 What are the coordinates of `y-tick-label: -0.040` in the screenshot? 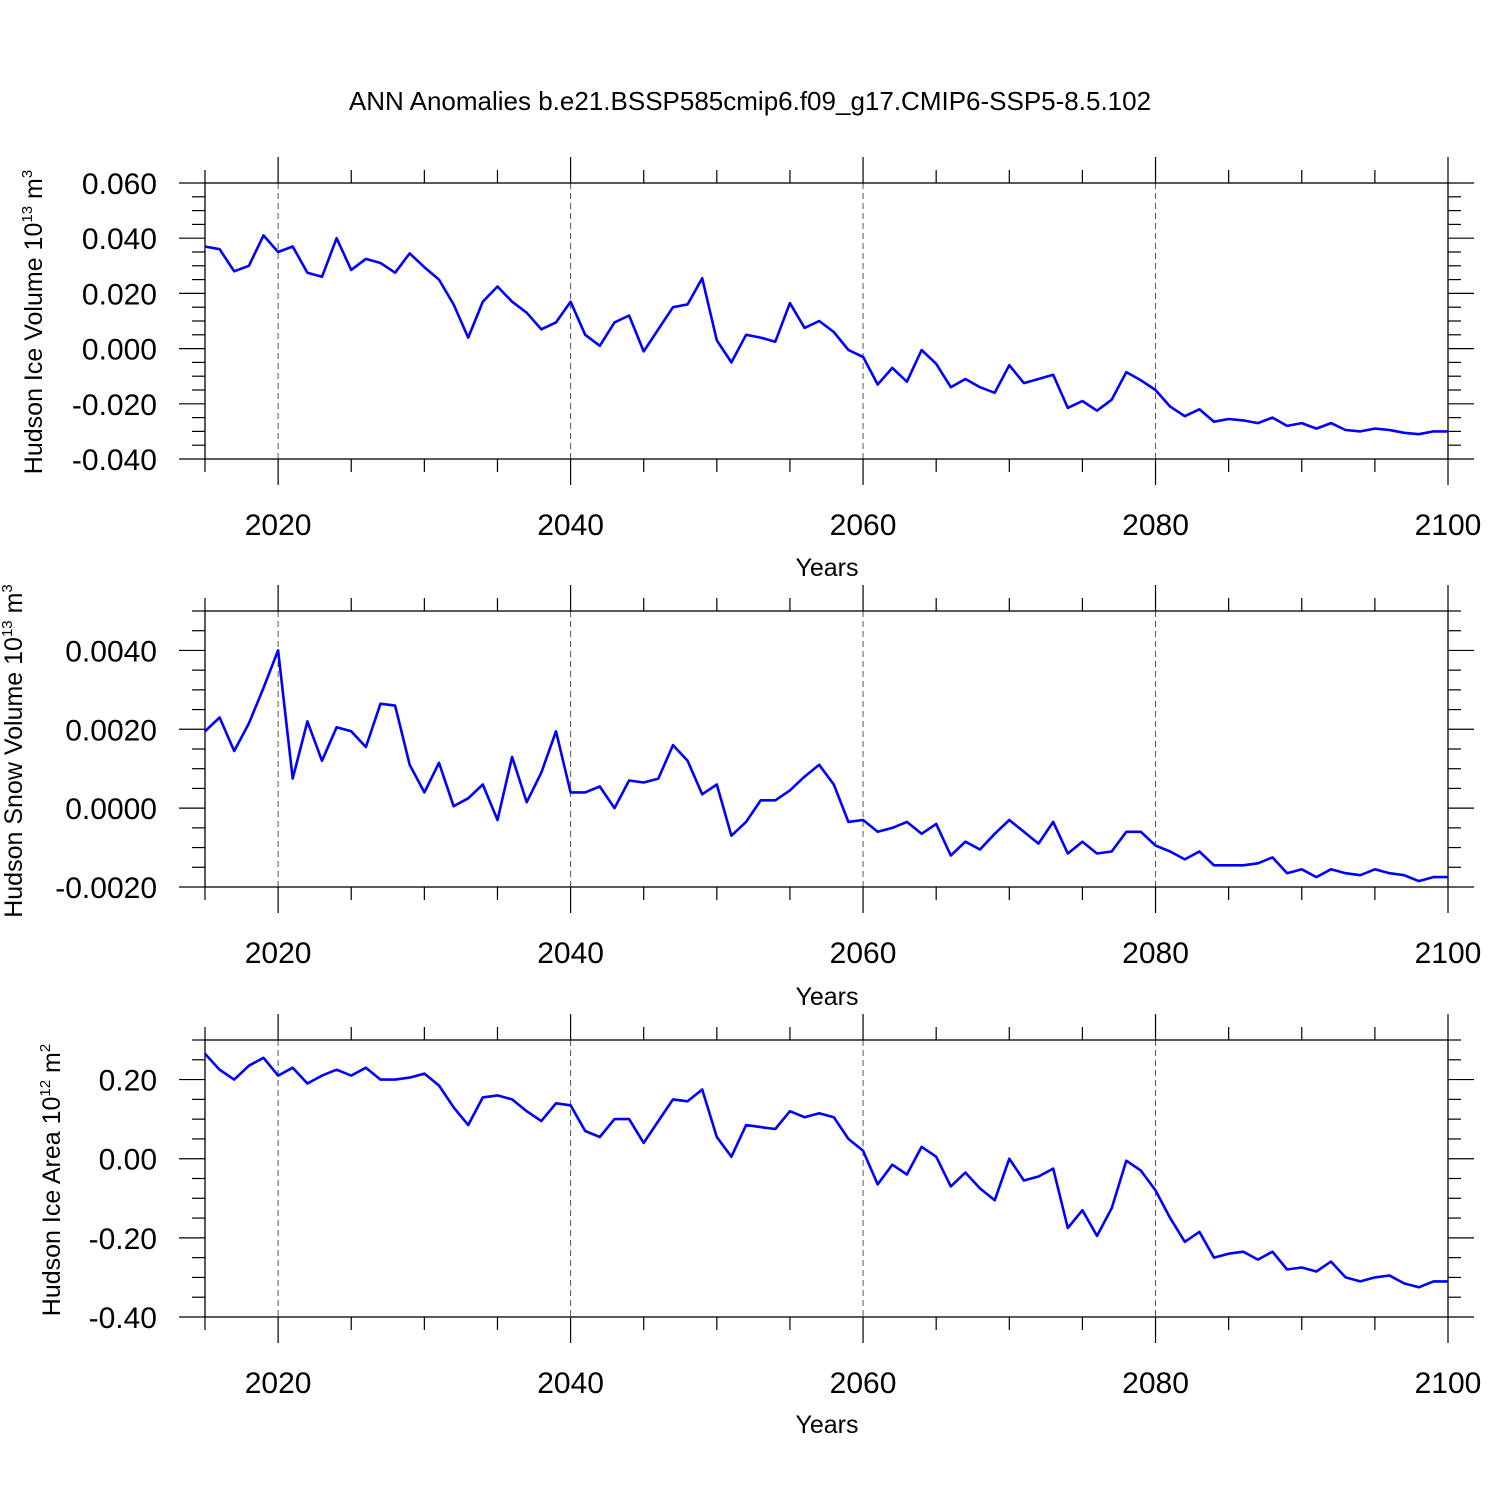 It's located at (114, 460).